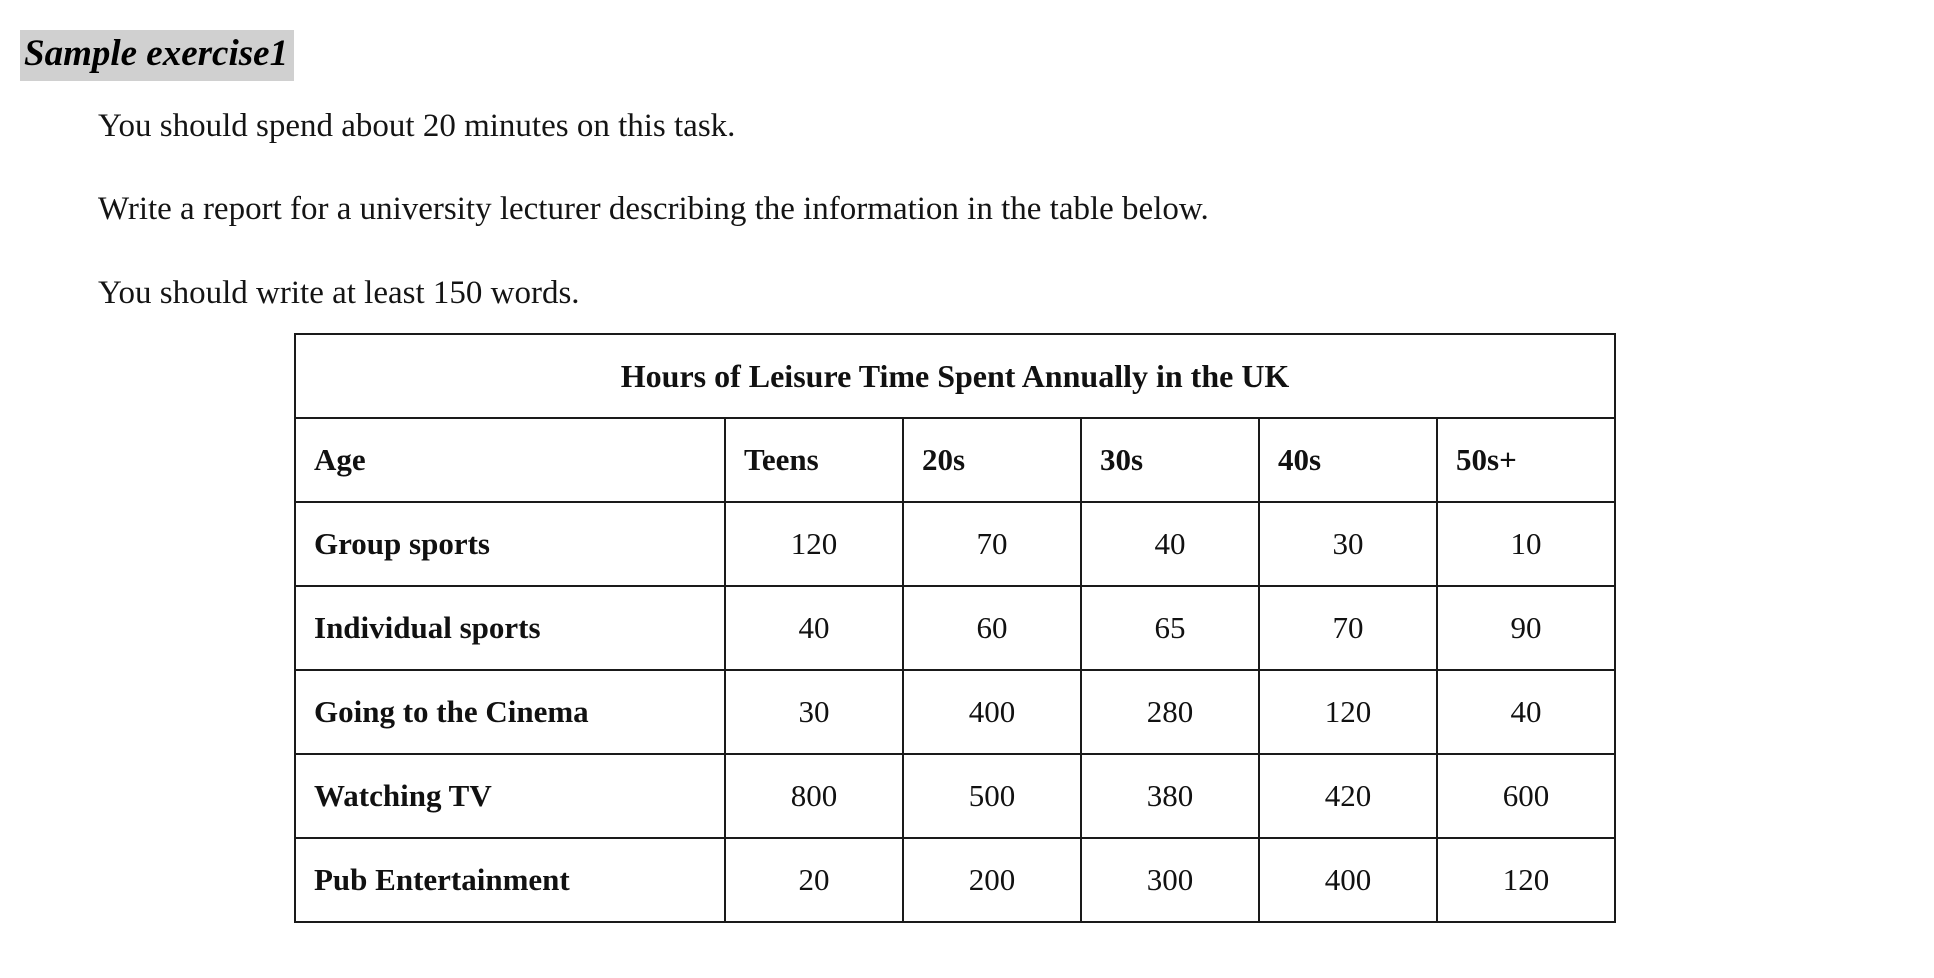  What do you see at coordinates (1170, 880) in the screenshot?
I see `table-cell: 300` at bounding box center [1170, 880].